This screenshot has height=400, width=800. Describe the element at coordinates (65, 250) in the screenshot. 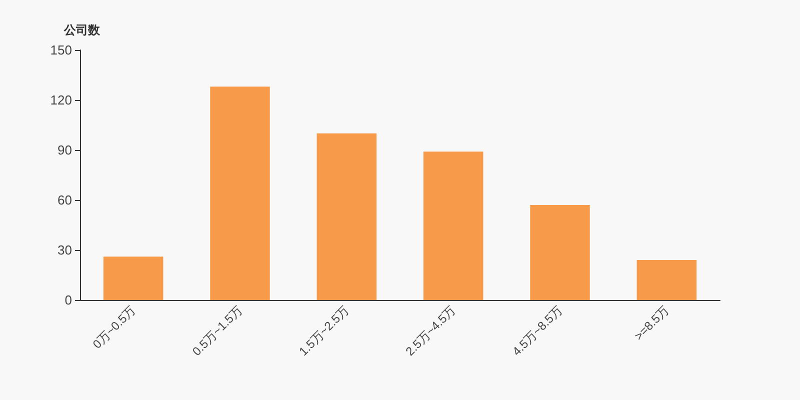

I see `y-tick-label: 30` at that location.